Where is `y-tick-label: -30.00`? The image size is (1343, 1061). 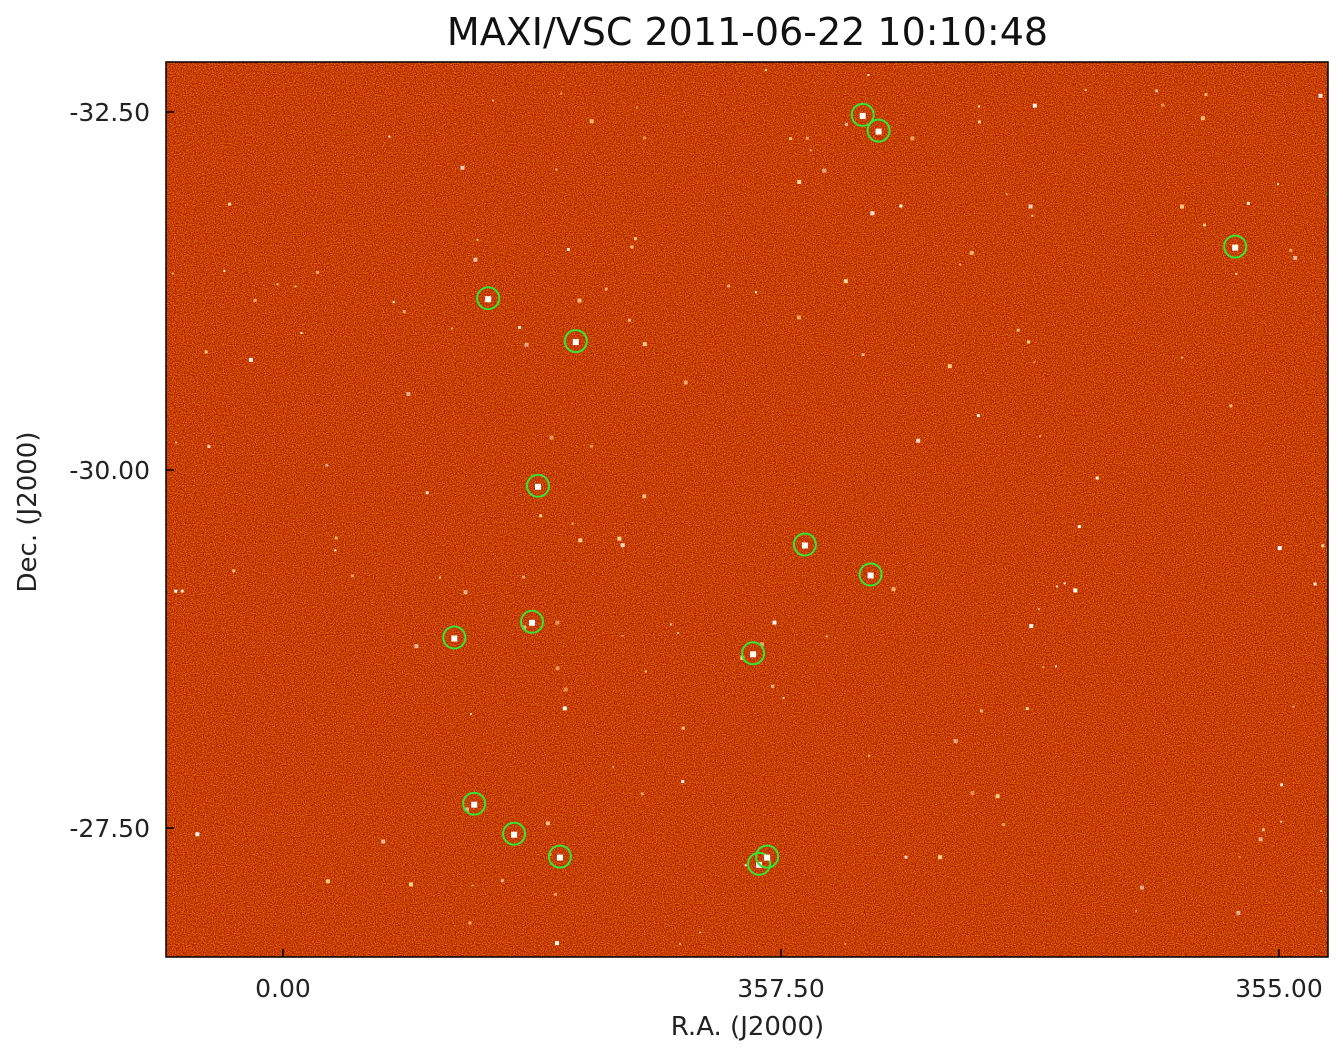
y-tick-label: -30.00 is located at coordinates (109, 470).